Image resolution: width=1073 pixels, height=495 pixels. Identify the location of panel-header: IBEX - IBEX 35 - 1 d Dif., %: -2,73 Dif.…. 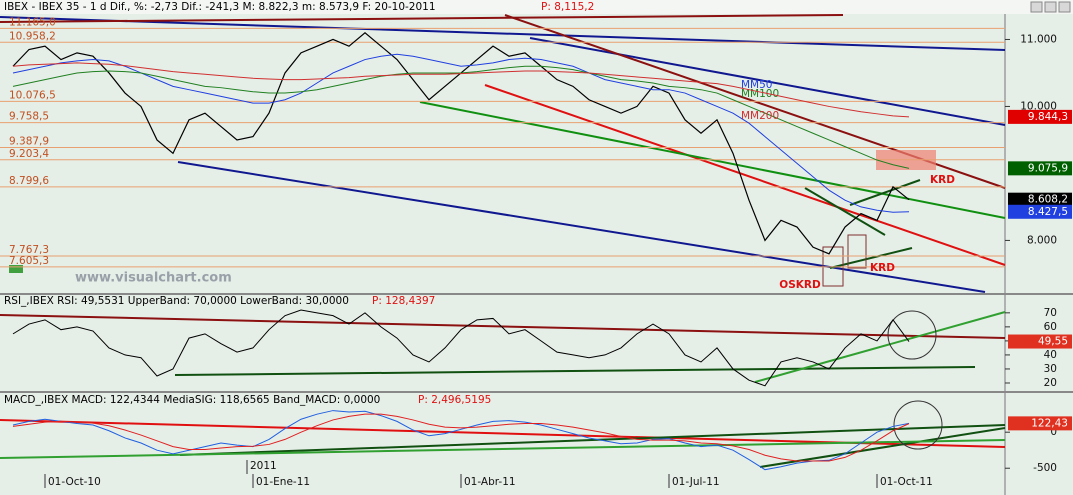
(220, 7).